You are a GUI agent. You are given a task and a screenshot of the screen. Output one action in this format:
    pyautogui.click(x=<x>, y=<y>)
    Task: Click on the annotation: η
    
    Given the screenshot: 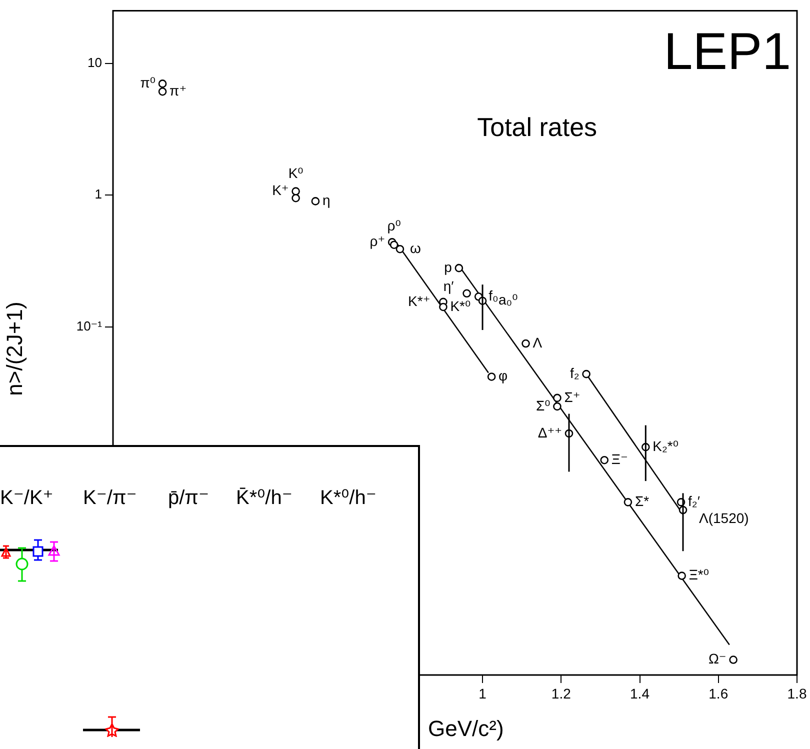 What is the action you would take?
    pyautogui.click(x=326, y=200)
    